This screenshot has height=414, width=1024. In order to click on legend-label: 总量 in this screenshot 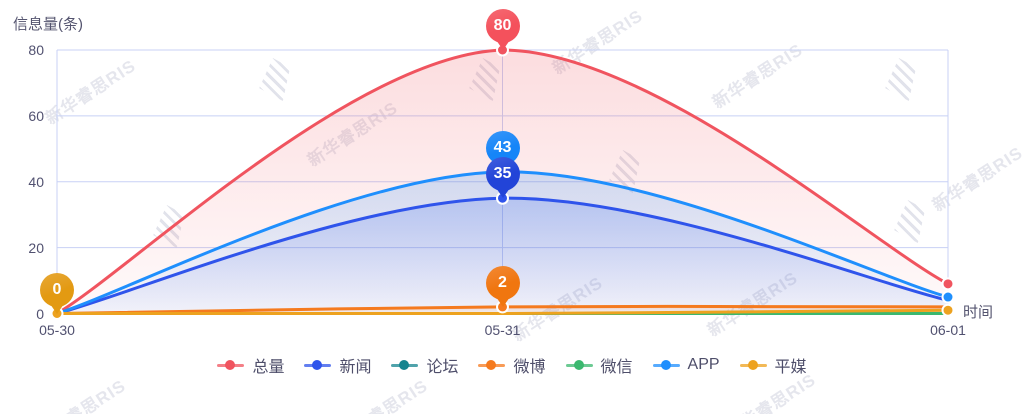, I will do `click(268, 367)`.